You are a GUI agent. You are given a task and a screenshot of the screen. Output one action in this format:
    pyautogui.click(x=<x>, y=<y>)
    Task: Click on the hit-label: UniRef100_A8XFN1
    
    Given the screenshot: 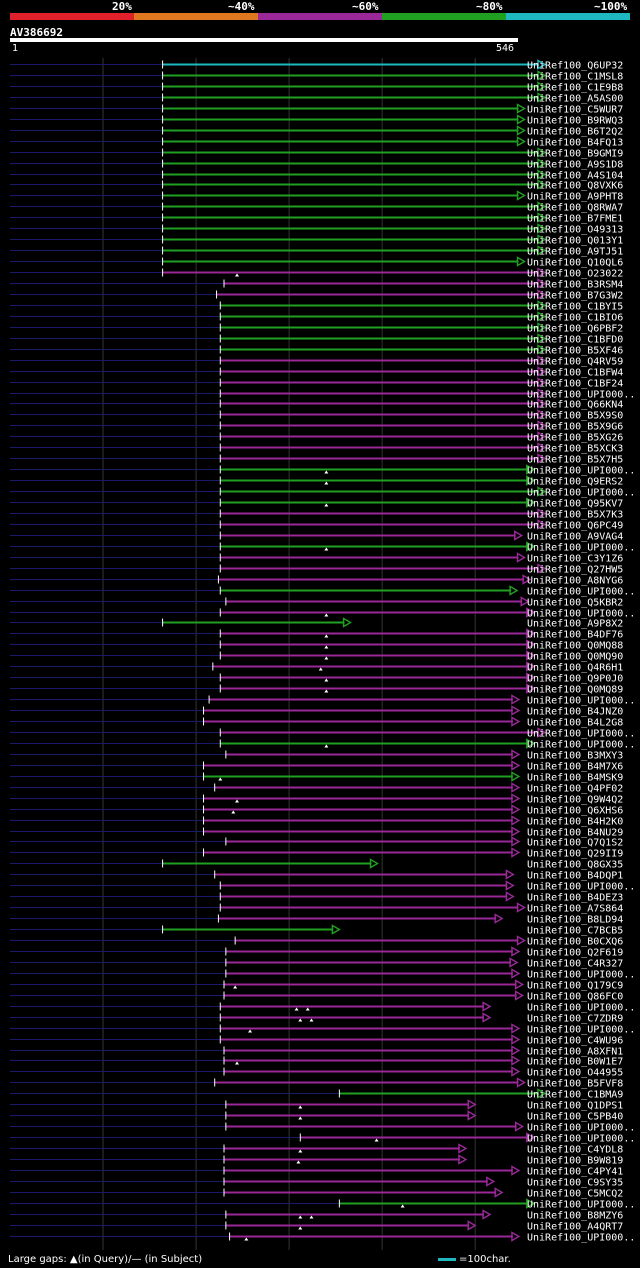 What is the action you would take?
    pyautogui.click(x=575, y=1052)
    